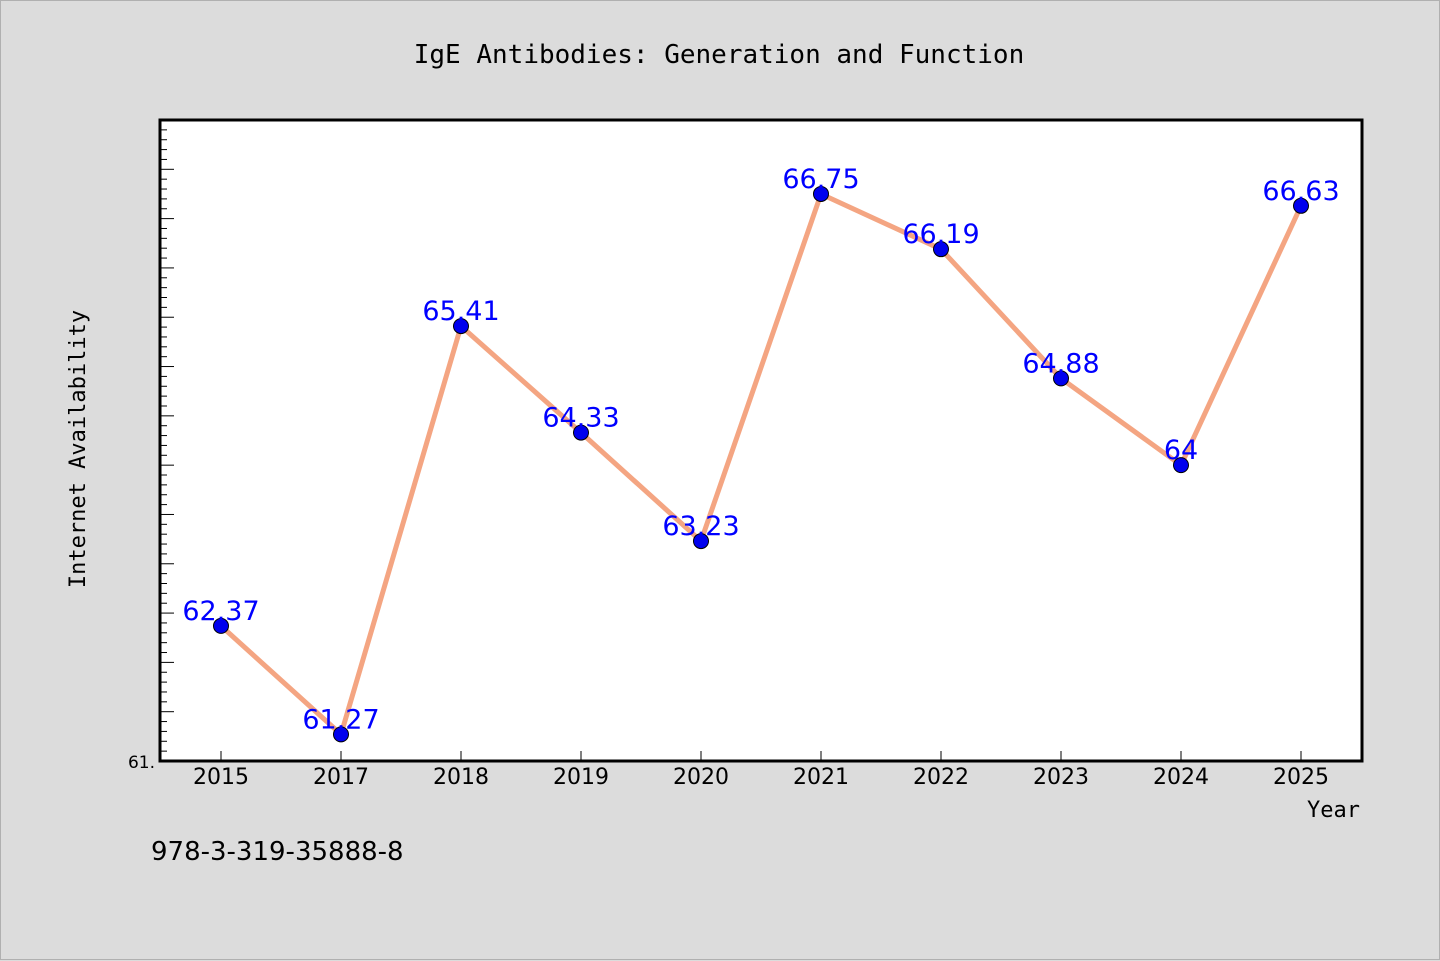 This screenshot has width=1440, height=961. What do you see at coordinates (761, 777) in the screenshot?
I see `x-tick-labels: 2015 2017 2018 2019 2020 2021 2022 2023 2024 2025` at bounding box center [761, 777].